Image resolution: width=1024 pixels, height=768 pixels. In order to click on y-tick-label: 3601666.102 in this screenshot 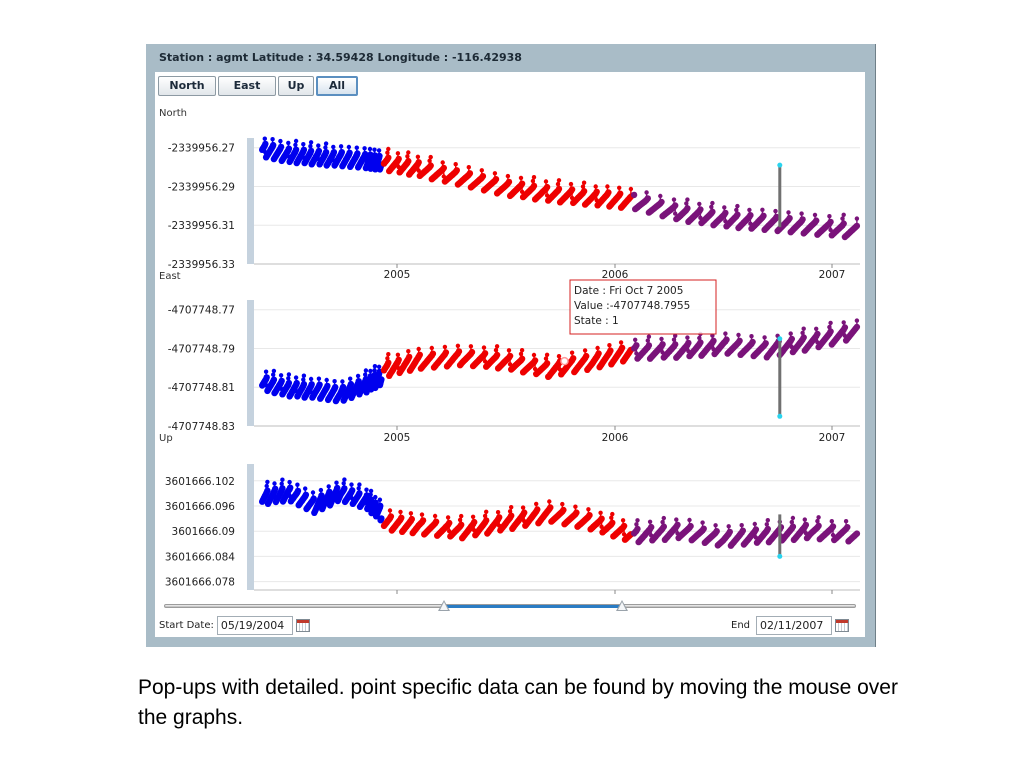, I will do `click(200, 482)`.